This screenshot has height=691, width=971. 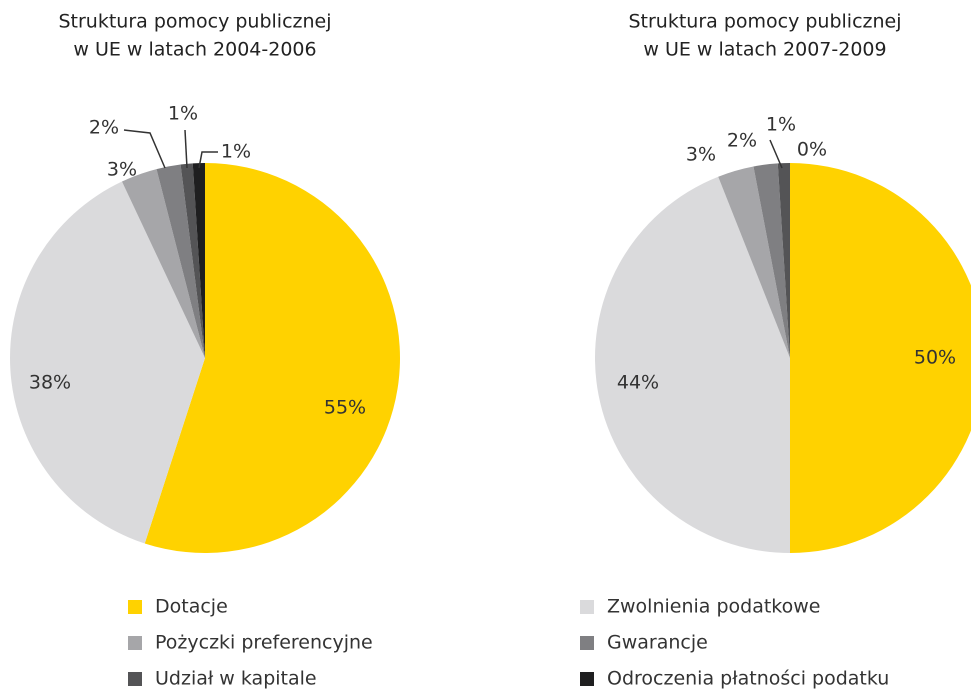 What do you see at coordinates (194, 50) in the screenshot?
I see `chart-title: w UE w latach 2004-2006` at bounding box center [194, 50].